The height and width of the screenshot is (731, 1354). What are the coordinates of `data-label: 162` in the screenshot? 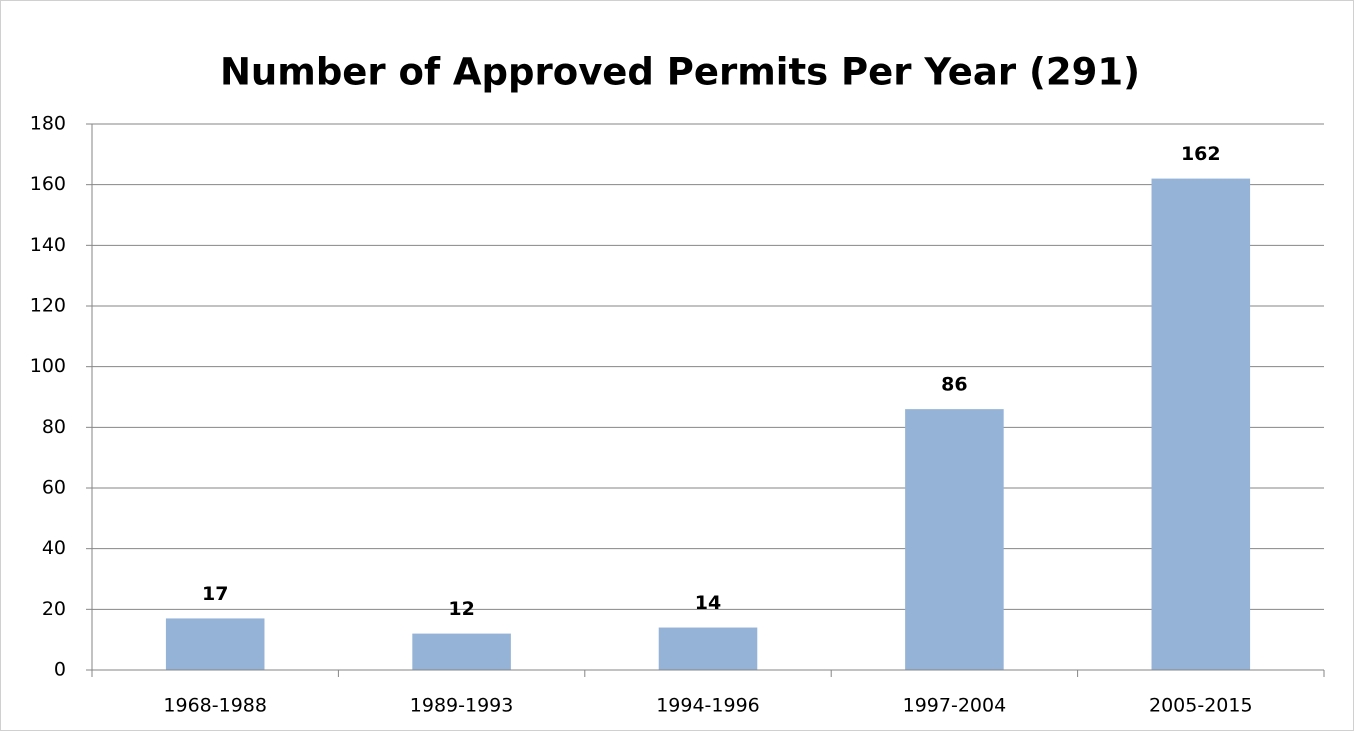 It's located at (1201, 154).